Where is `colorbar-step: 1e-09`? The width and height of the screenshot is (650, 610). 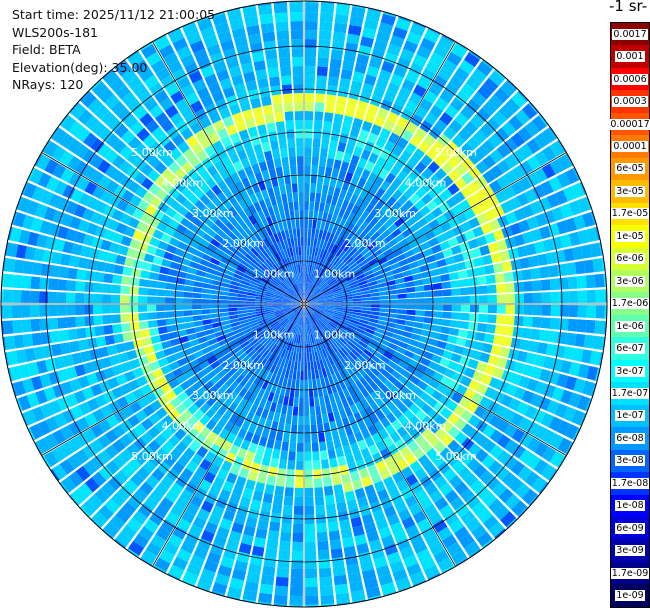
colorbar-step: 1e-09 is located at coordinates (630, 595).